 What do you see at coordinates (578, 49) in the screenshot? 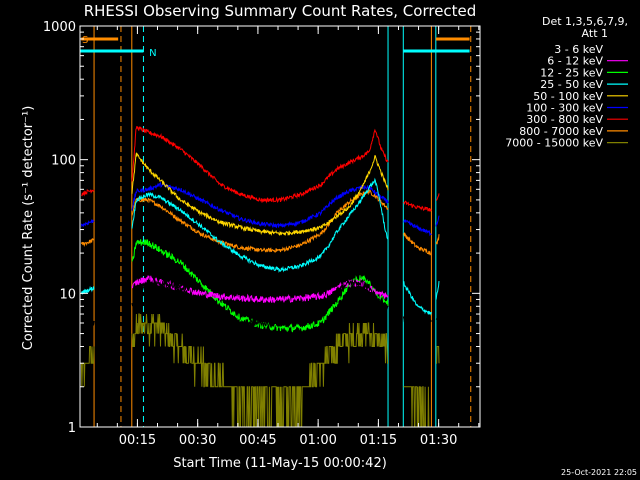
I see `legend-entry-label: 3 - 6 keV` at bounding box center [578, 49].